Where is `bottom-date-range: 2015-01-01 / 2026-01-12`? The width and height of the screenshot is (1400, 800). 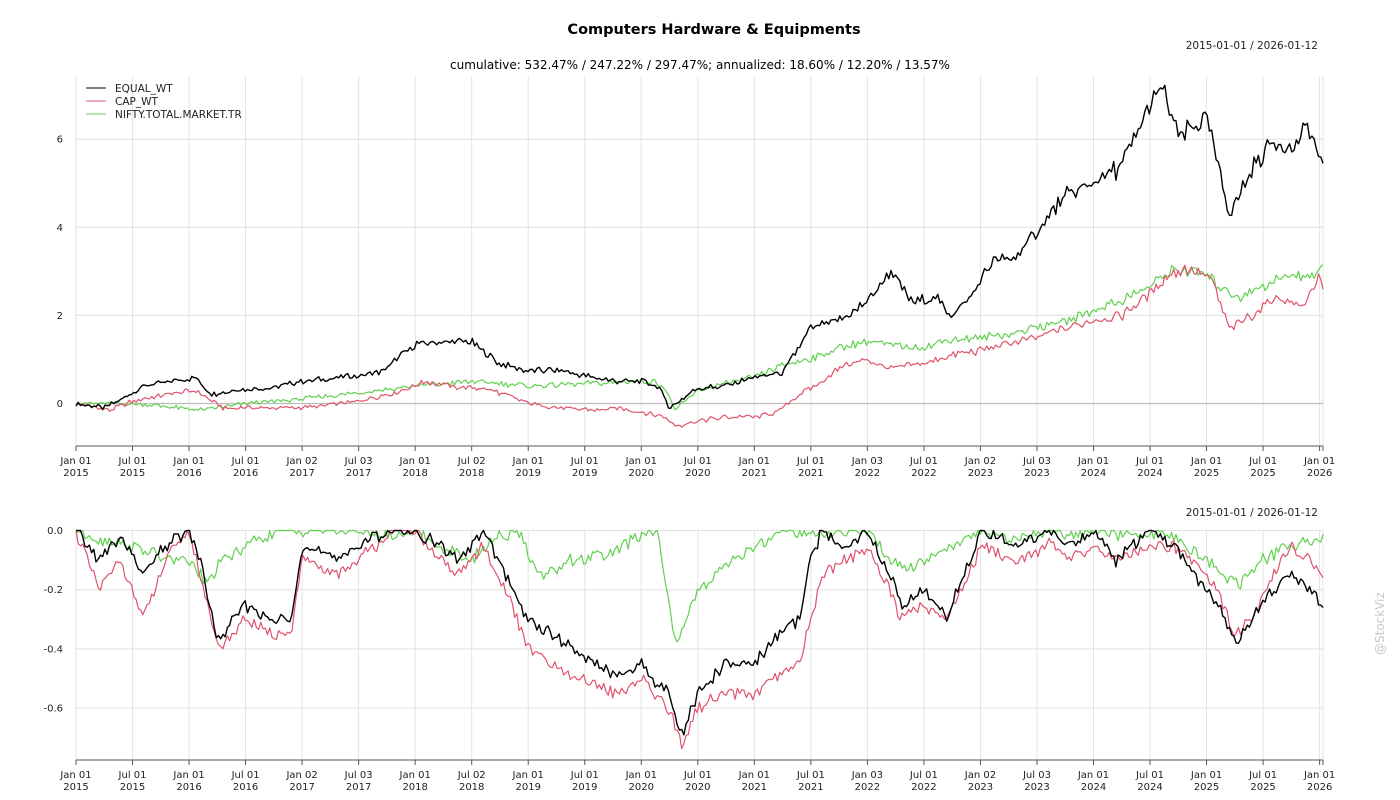
bottom-date-range: 2015-01-01 / 2026-01-12 is located at coordinates (1252, 513).